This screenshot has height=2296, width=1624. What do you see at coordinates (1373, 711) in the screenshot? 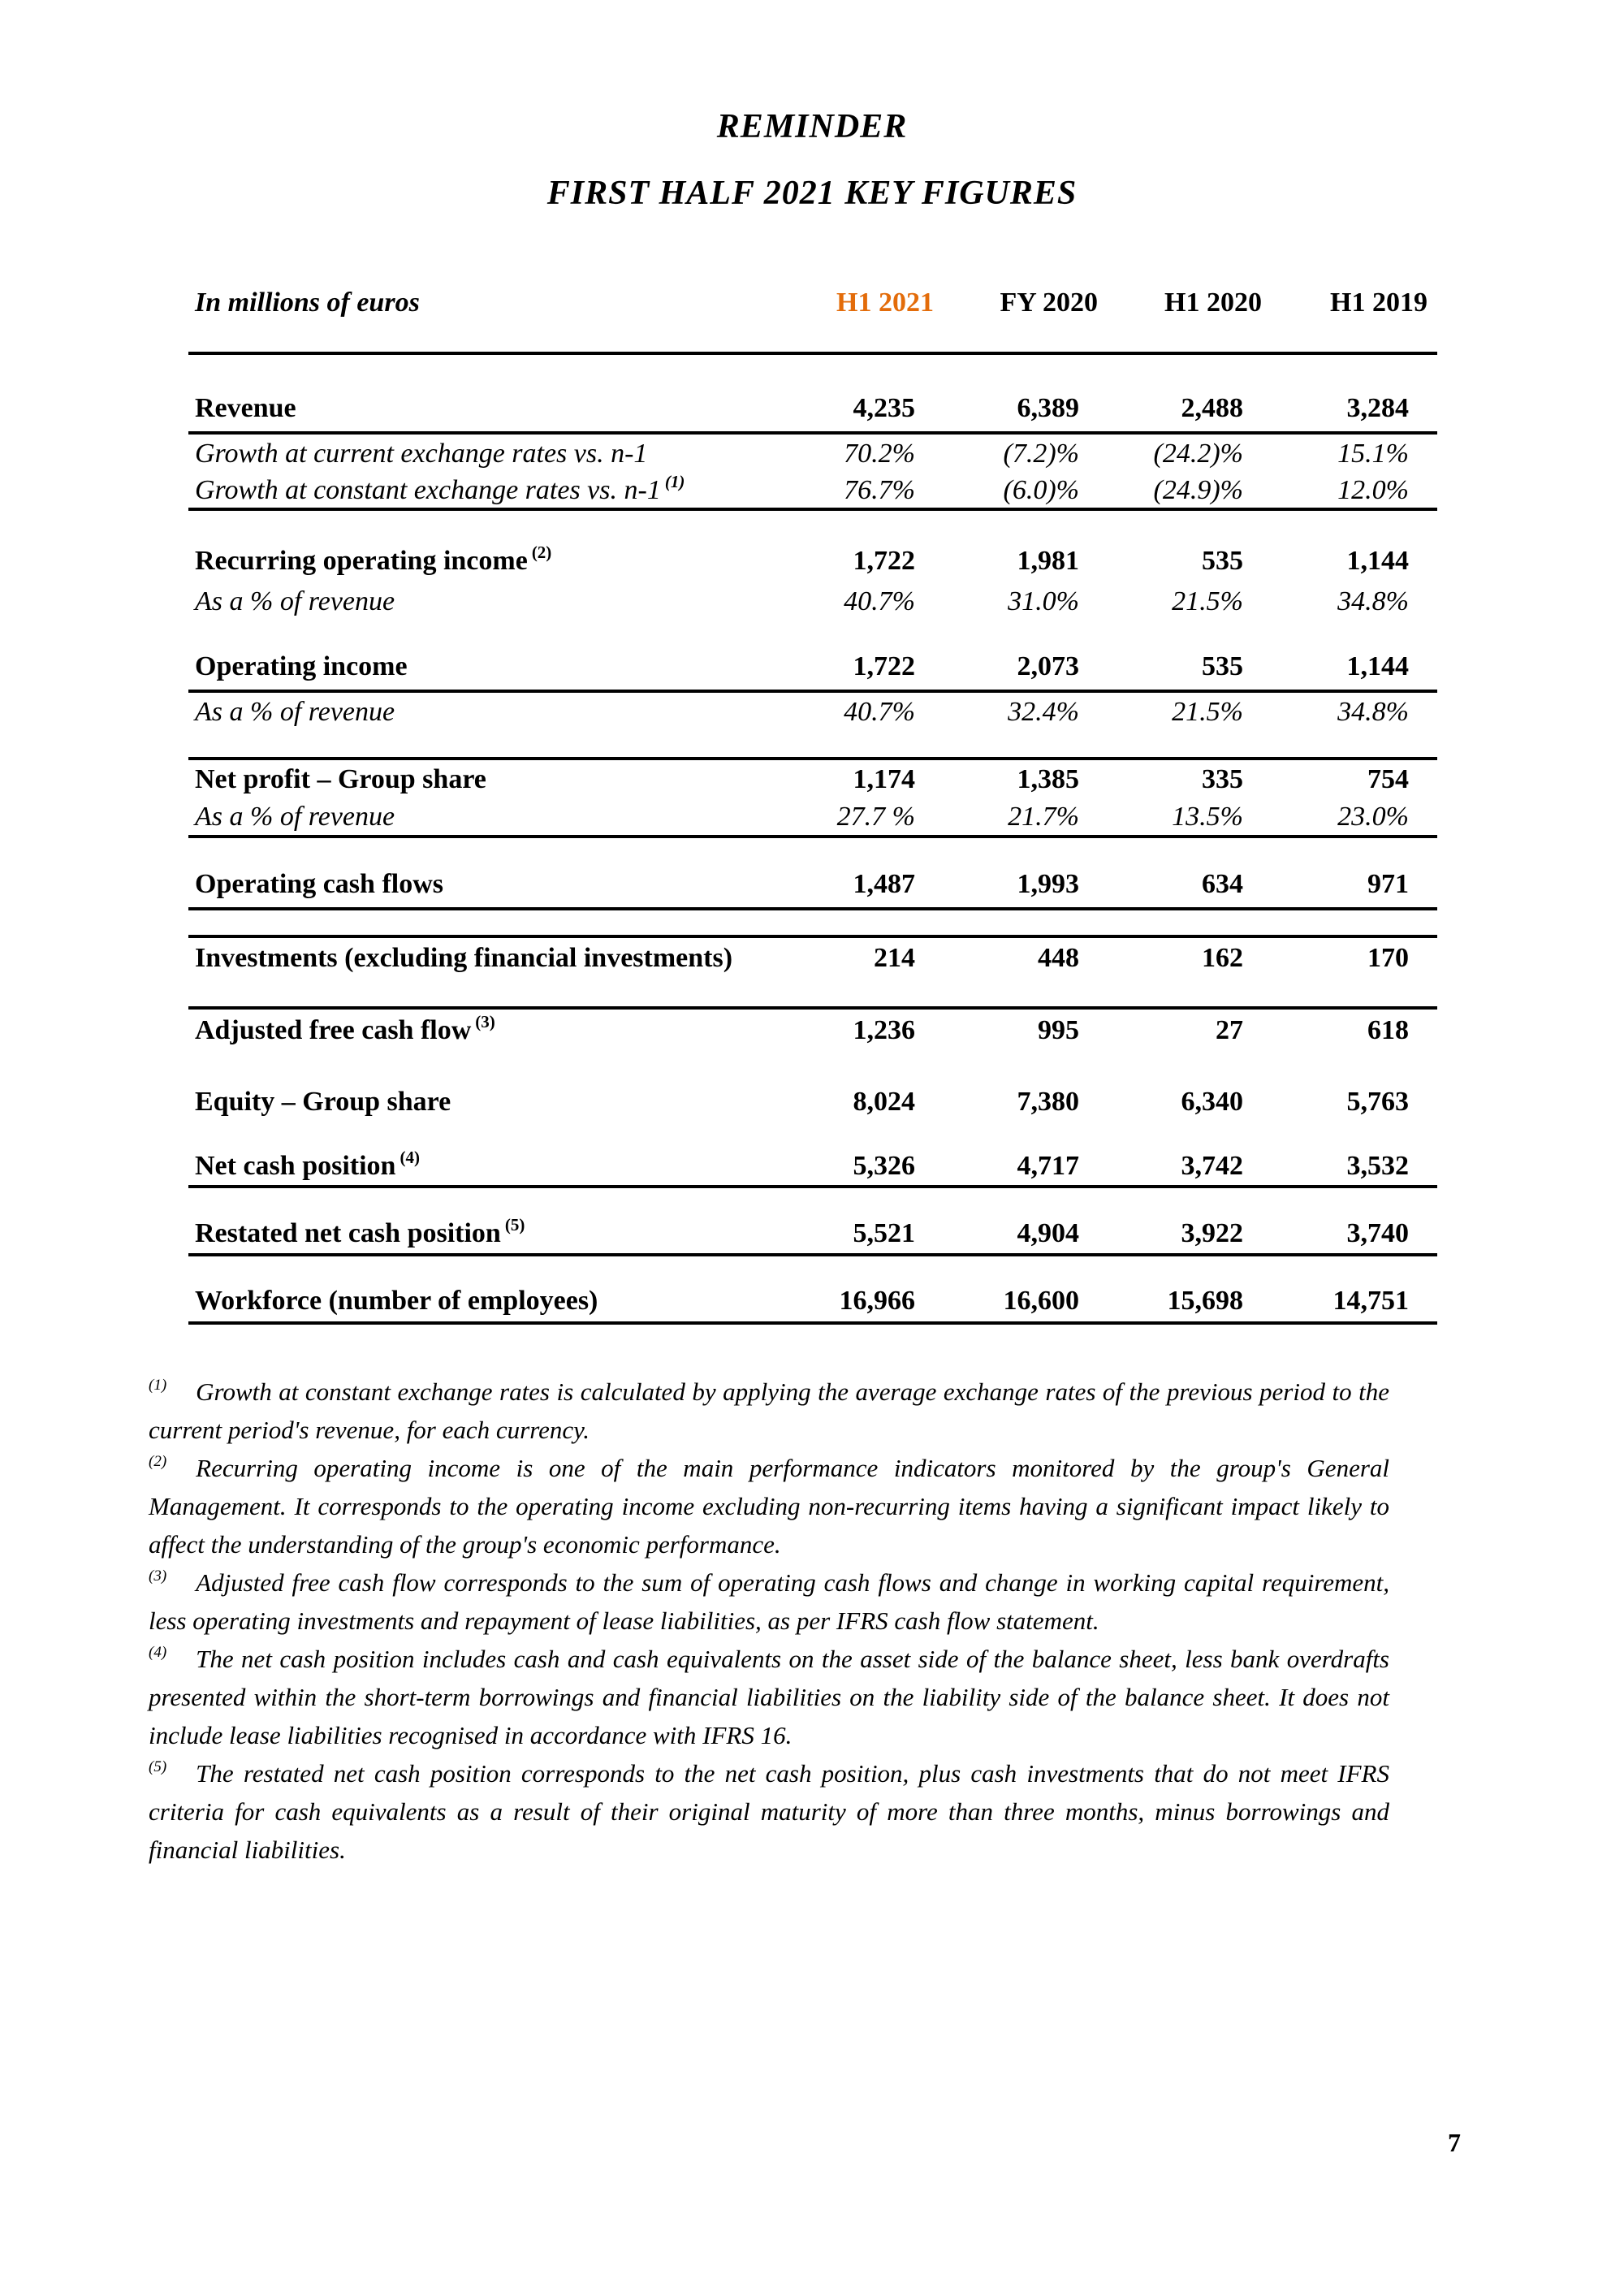
I see `cell-h1-2019: 34.8%` at bounding box center [1373, 711].